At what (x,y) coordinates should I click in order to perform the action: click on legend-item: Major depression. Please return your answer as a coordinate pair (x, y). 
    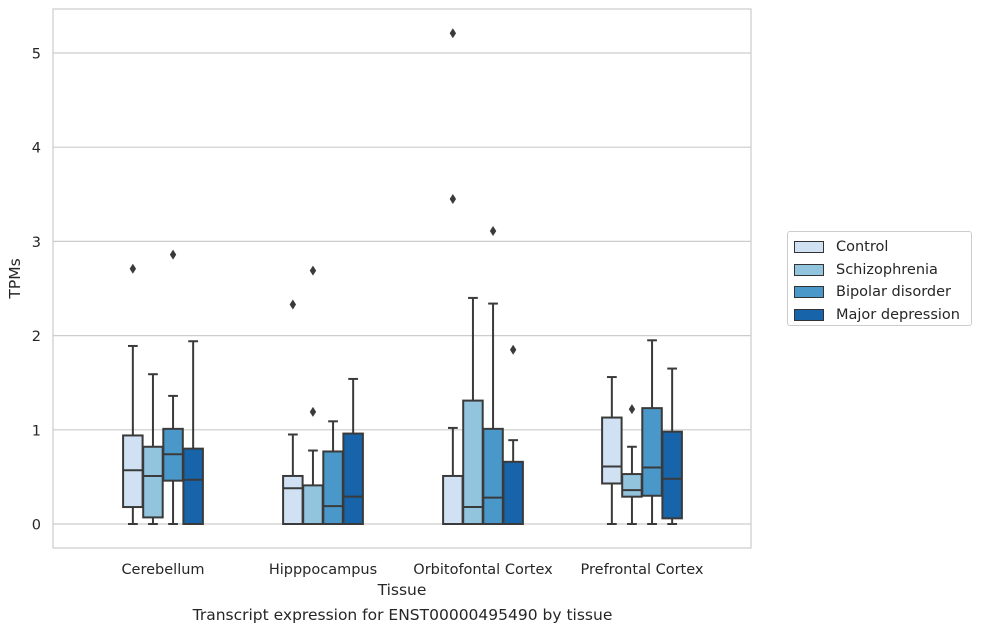
    Looking at the image, I should click on (879, 315).